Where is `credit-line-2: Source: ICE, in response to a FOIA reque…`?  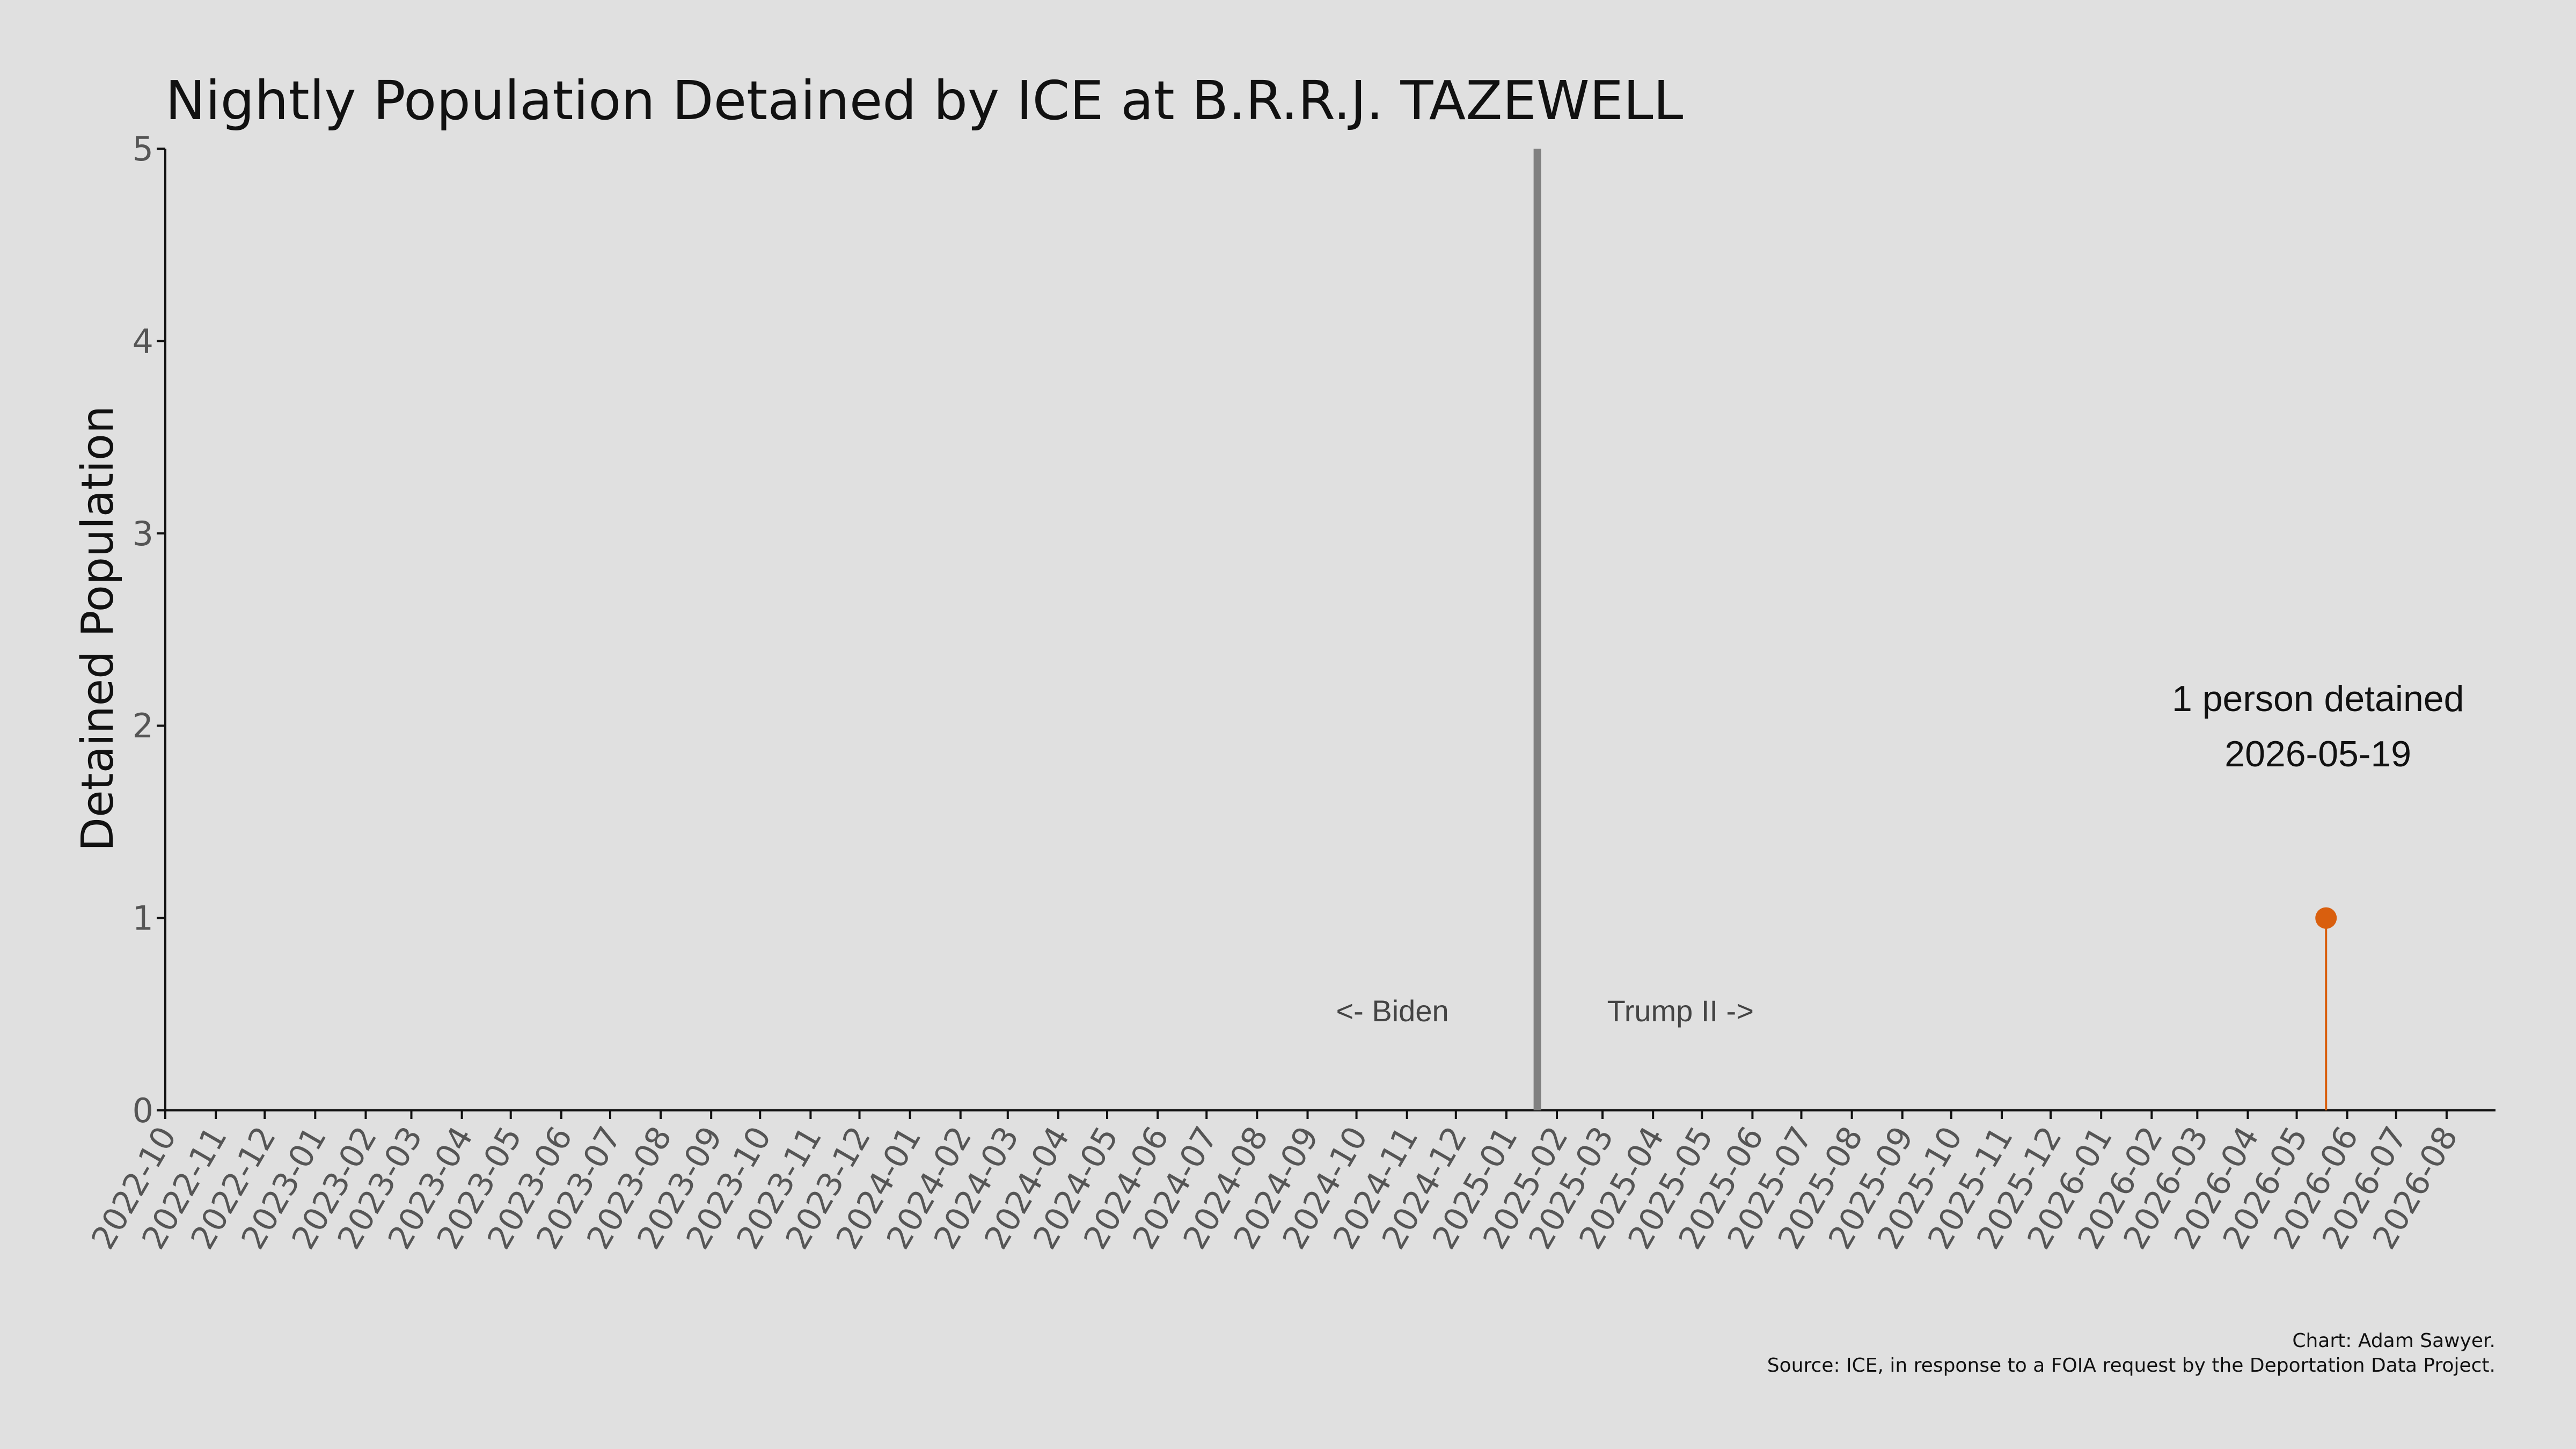
credit-line-2: Source: ICE, in response to a FOIA reque… is located at coordinates (2131, 1366).